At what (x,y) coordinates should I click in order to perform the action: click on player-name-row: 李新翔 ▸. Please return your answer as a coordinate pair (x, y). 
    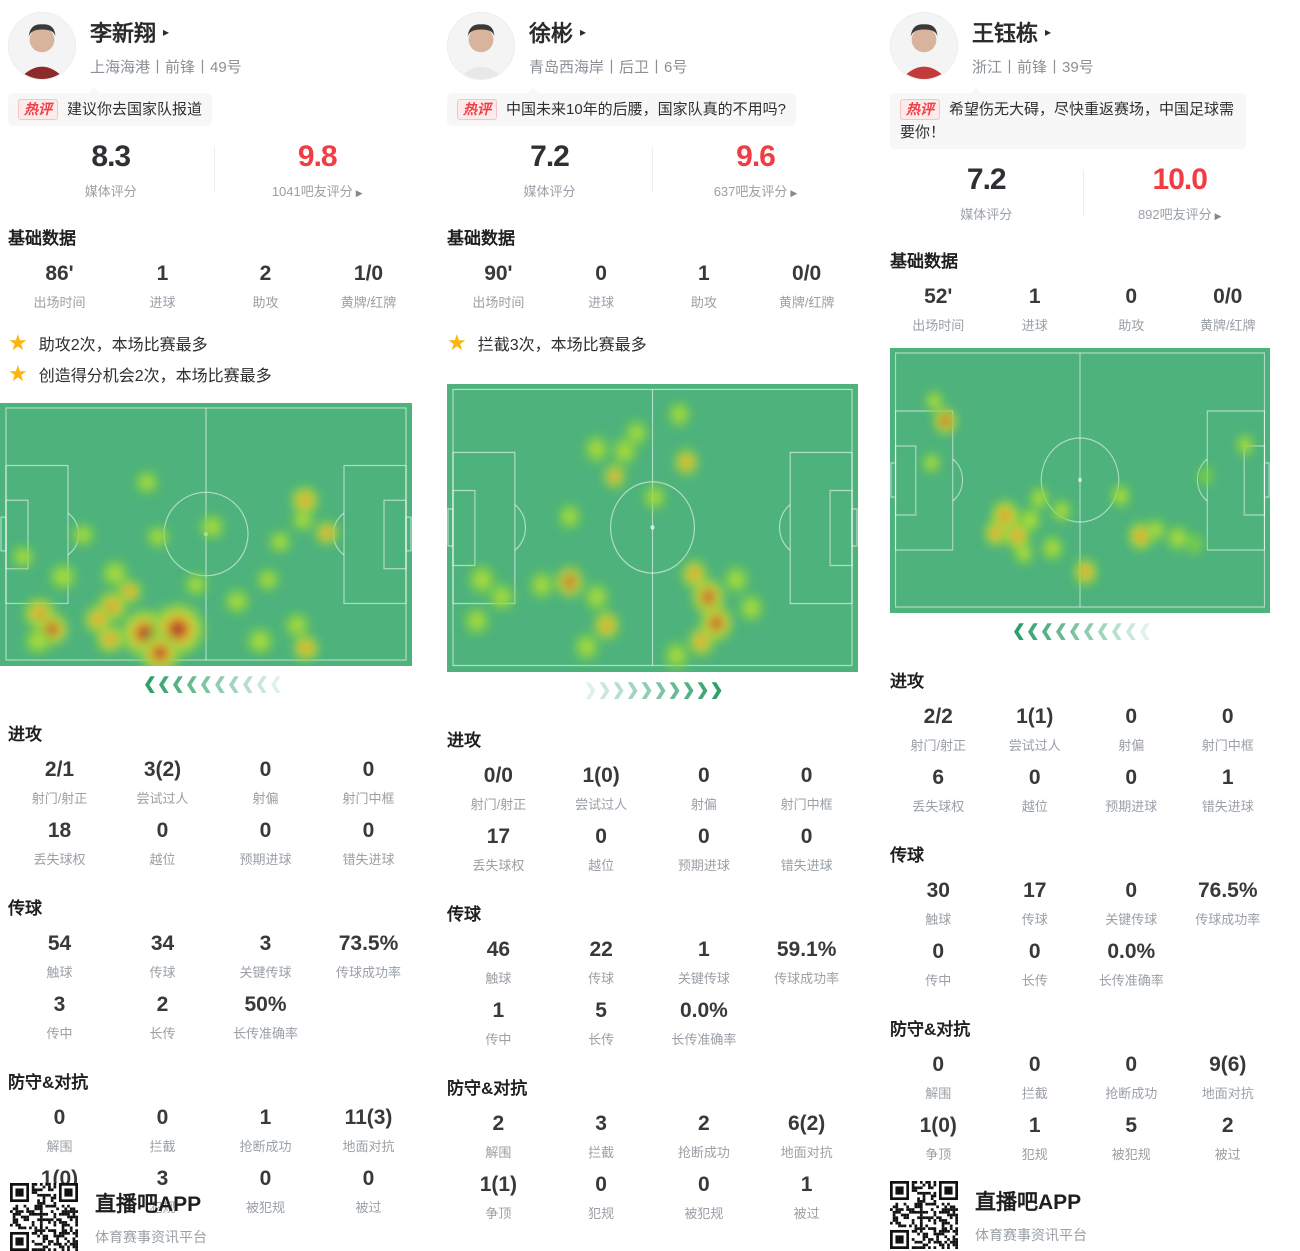
    Looking at the image, I should click on (166, 32).